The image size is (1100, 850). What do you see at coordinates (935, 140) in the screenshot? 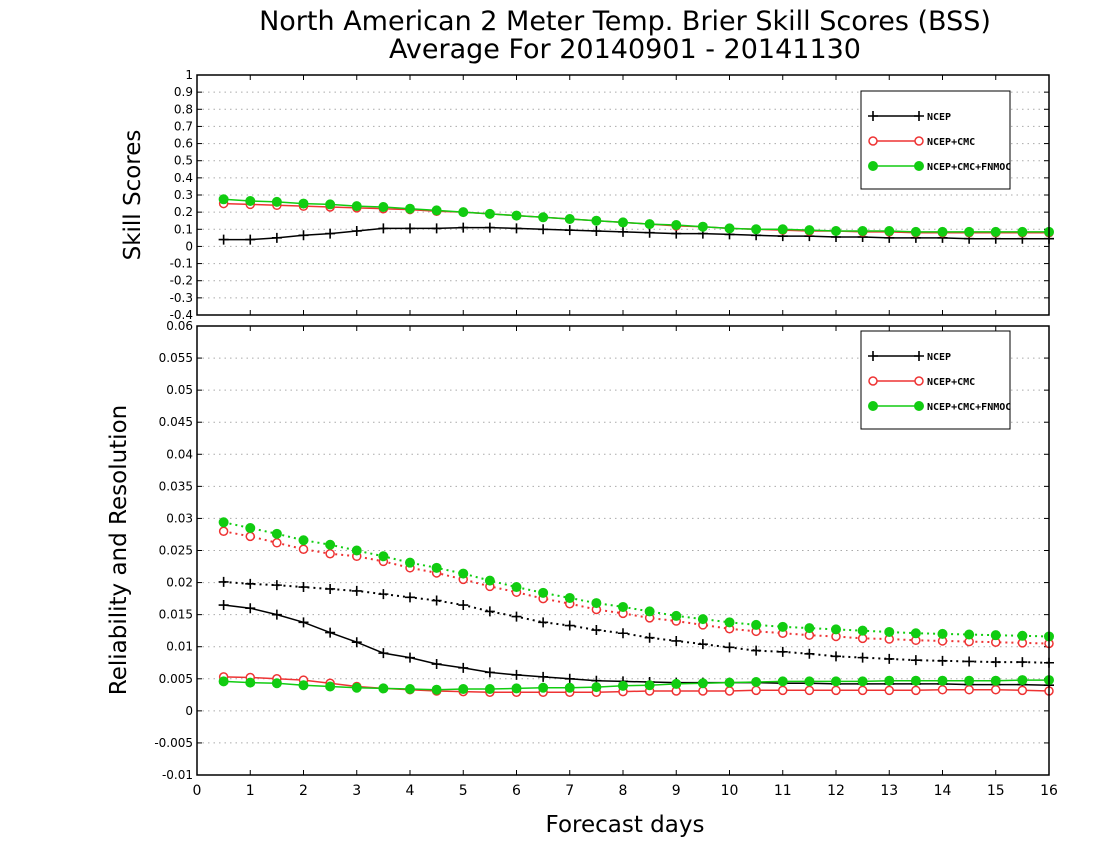
I see `top-legend: NCEP NCEP+CMC NCEP+CMC+FNMOC` at bounding box center [935, 140].